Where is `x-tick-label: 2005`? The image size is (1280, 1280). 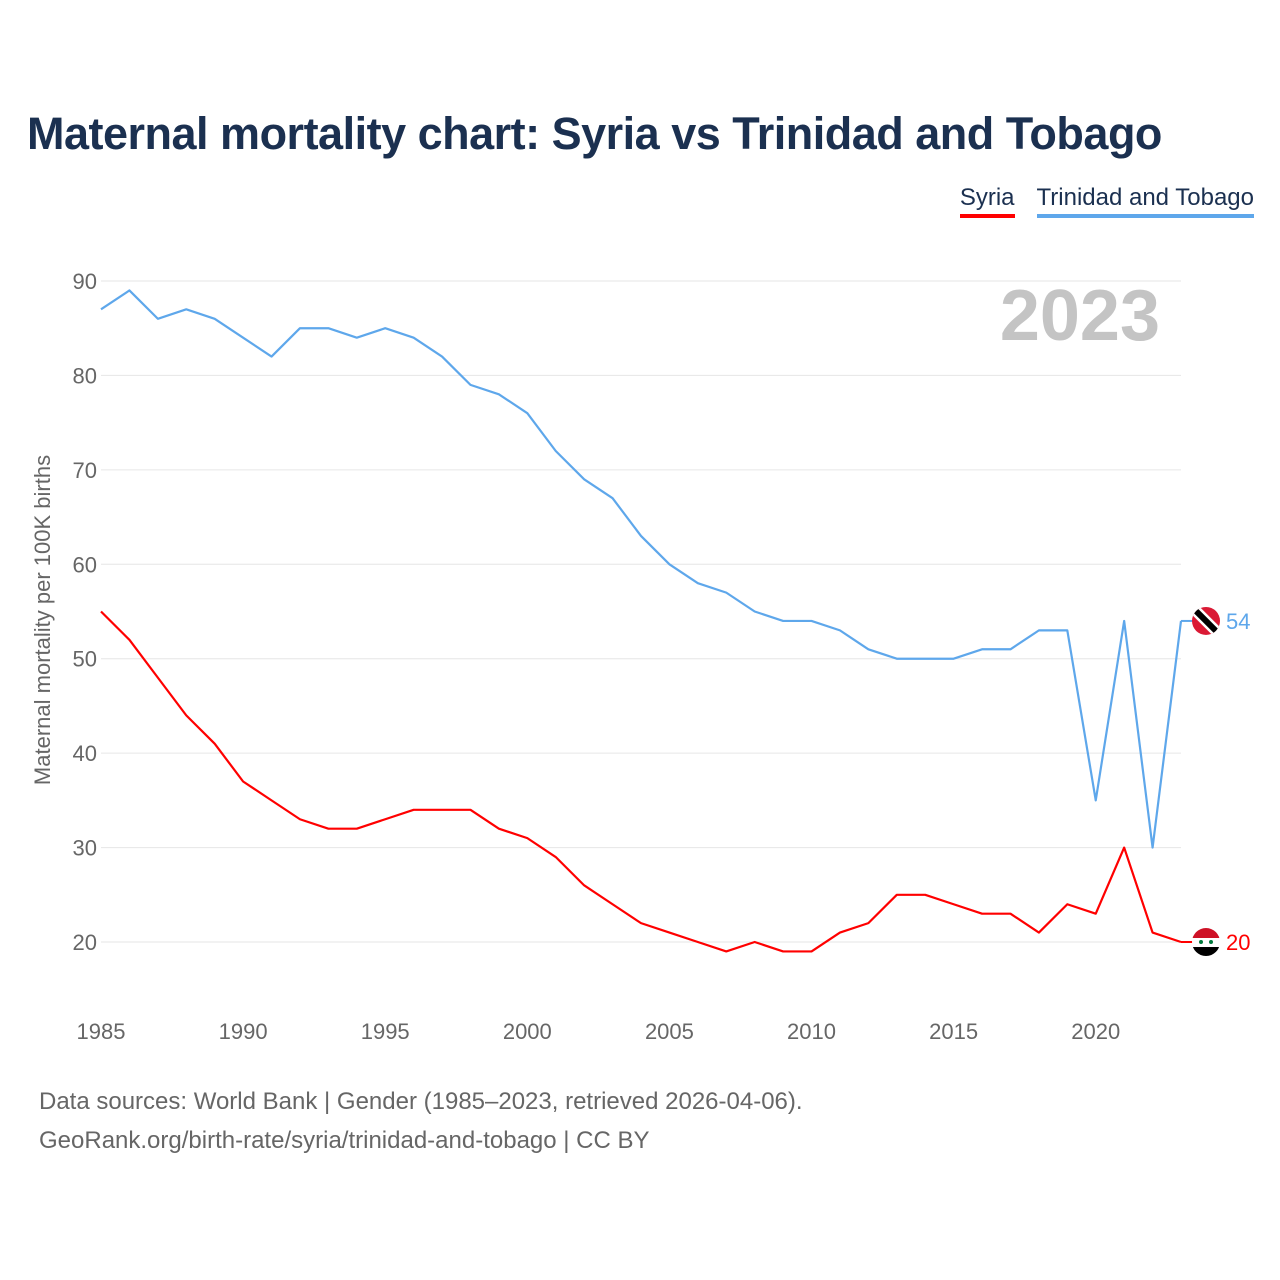 x-tick-label: 2005 is located at coordinates (669, 1031).